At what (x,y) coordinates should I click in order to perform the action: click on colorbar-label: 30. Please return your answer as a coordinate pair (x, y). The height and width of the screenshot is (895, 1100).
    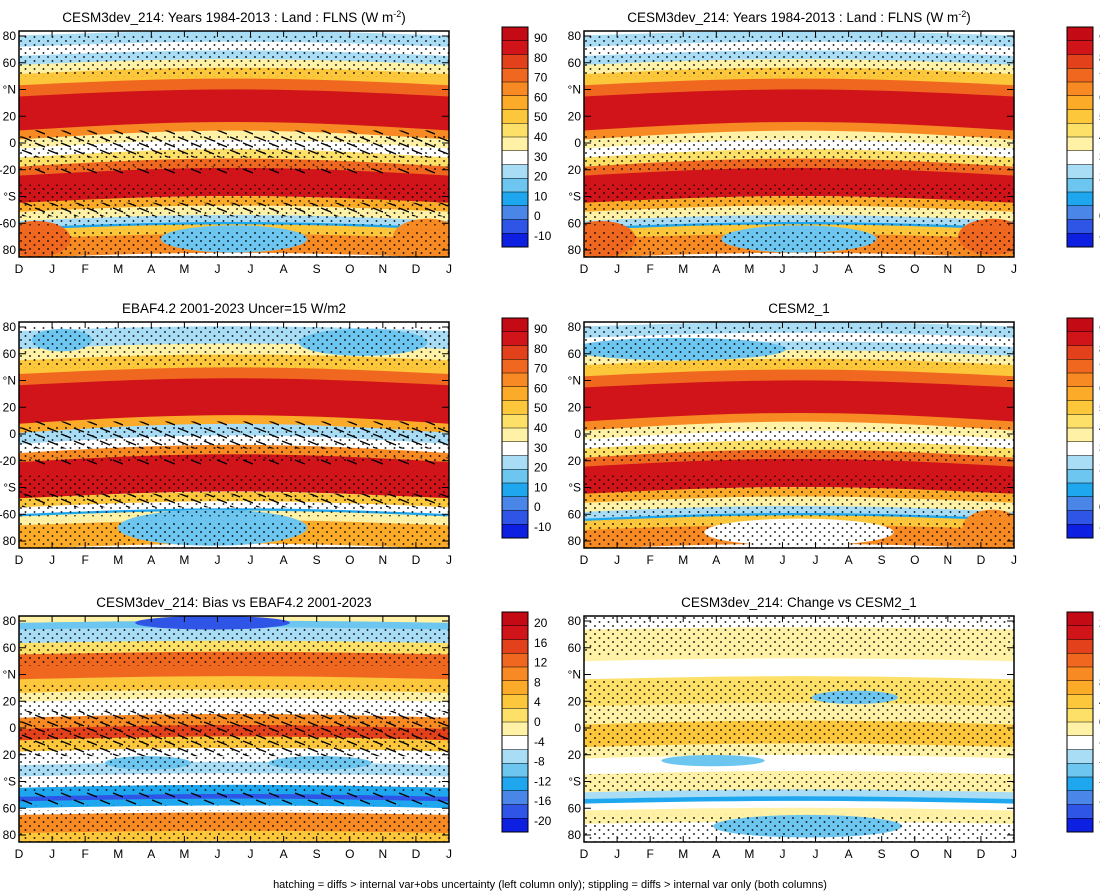
    Looking at the image, I should click on (541, 448).